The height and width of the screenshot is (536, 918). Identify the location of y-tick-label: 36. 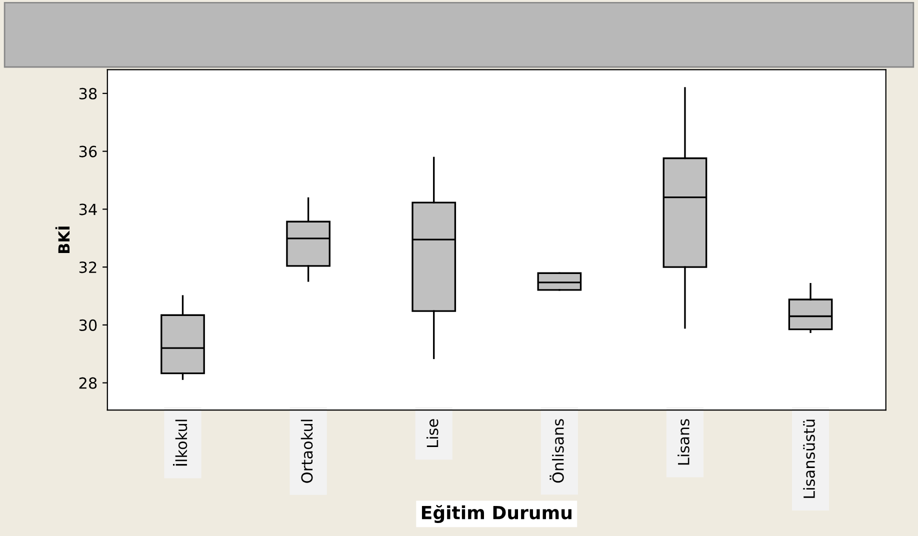
(88, 152).